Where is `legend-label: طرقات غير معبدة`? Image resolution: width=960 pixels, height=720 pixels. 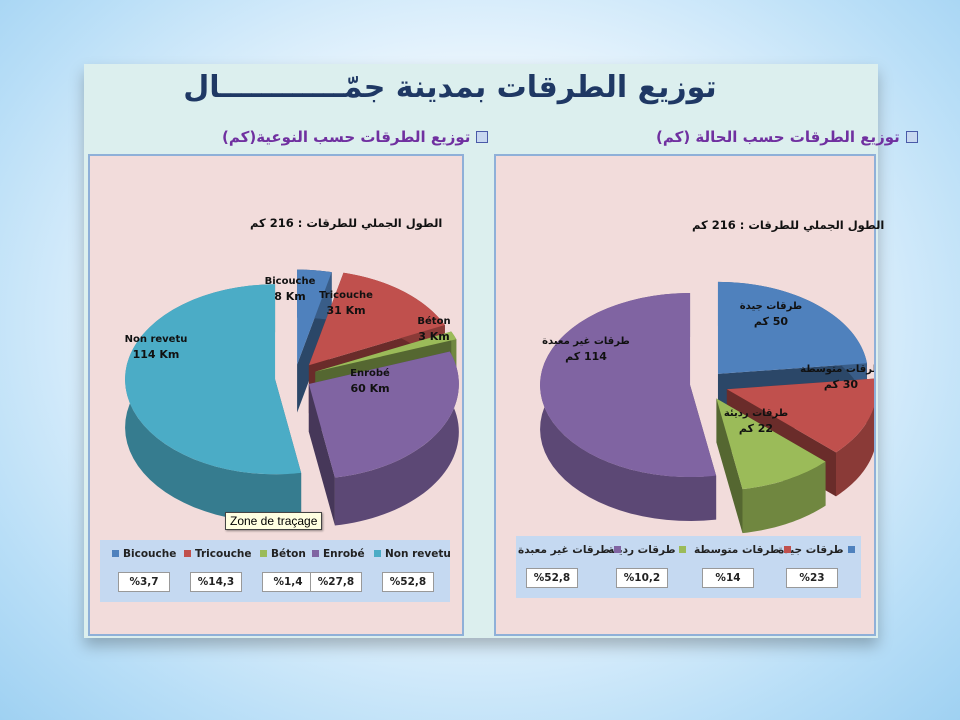 legend-label: طرقات غير معبدة is located at coordinates (564, 550).